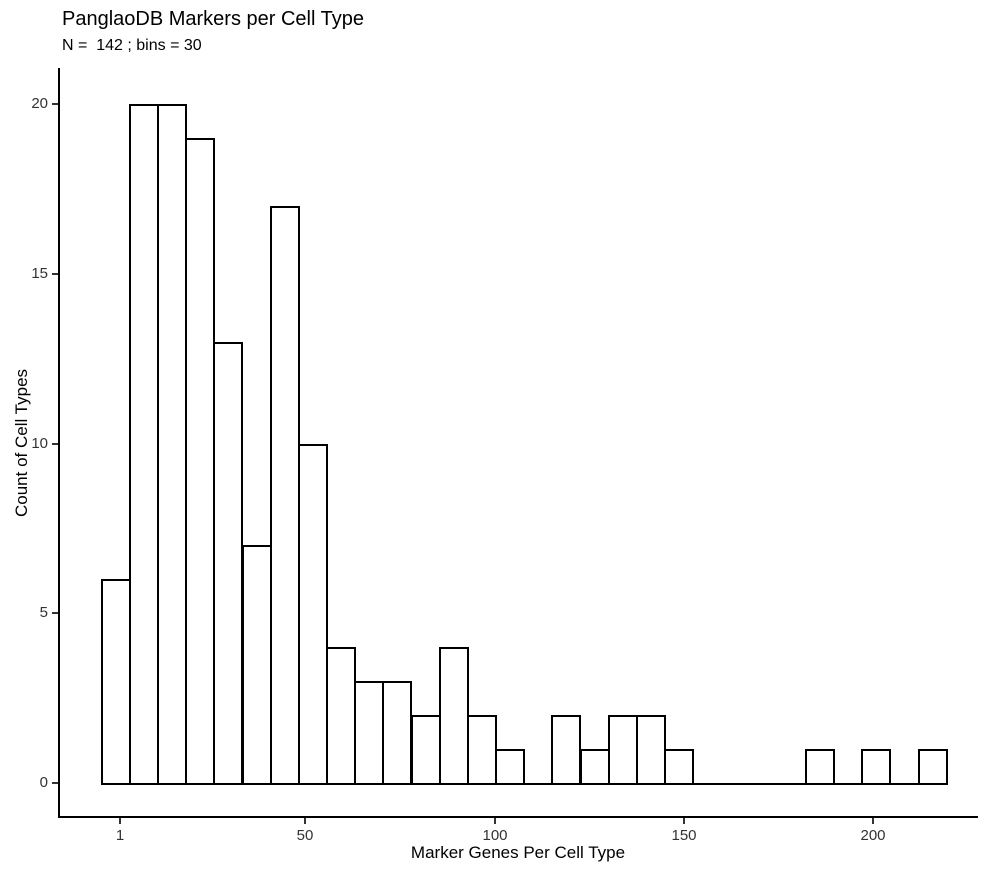 The width and height of the screenshot is (1000, 875). Describe the element at coordinates (132, 45) in the screenshot. I see `chart-subtitle: N = 142 ; bins = 30` at that location.